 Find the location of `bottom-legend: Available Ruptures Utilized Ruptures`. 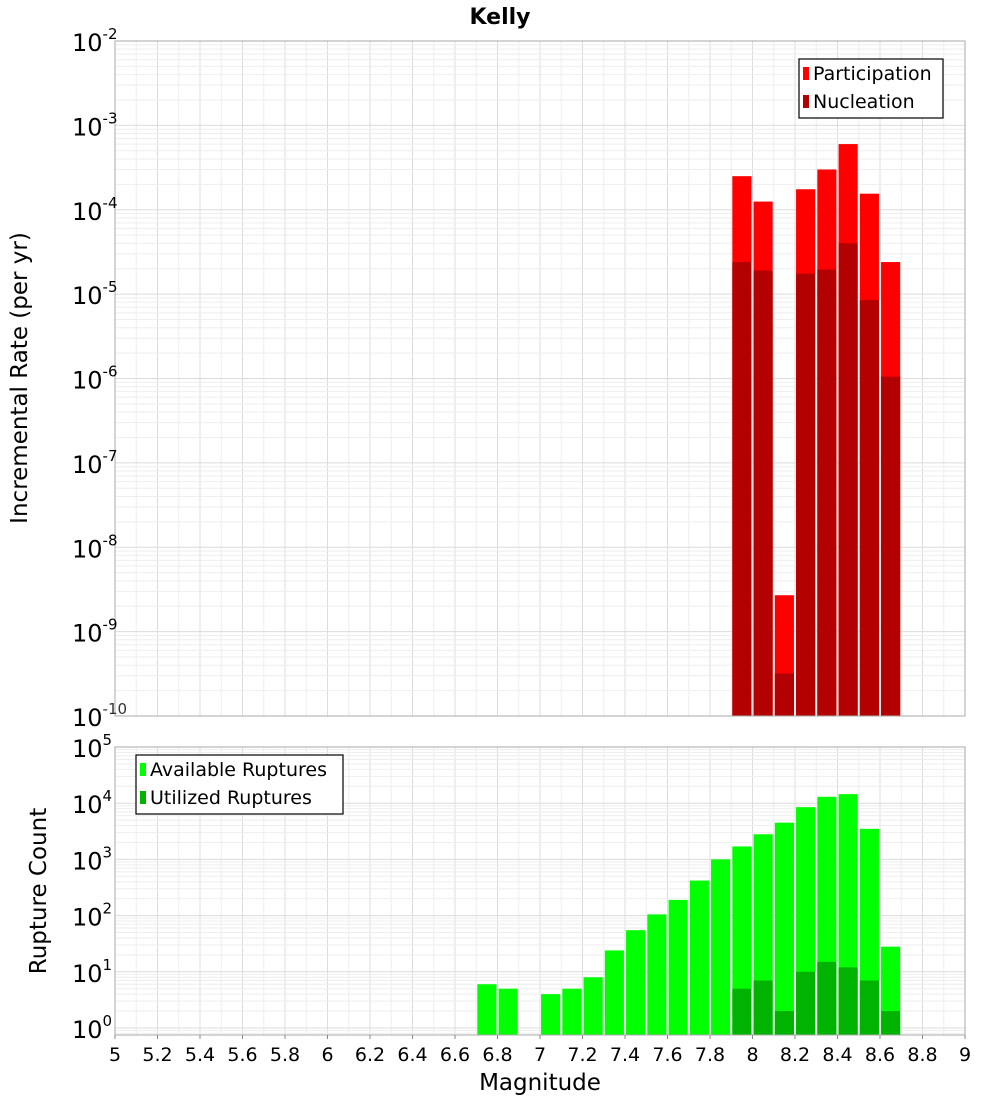

bottom-legend: Available Ruptures Utilized Ruptures is located at coordinates (239, 784).